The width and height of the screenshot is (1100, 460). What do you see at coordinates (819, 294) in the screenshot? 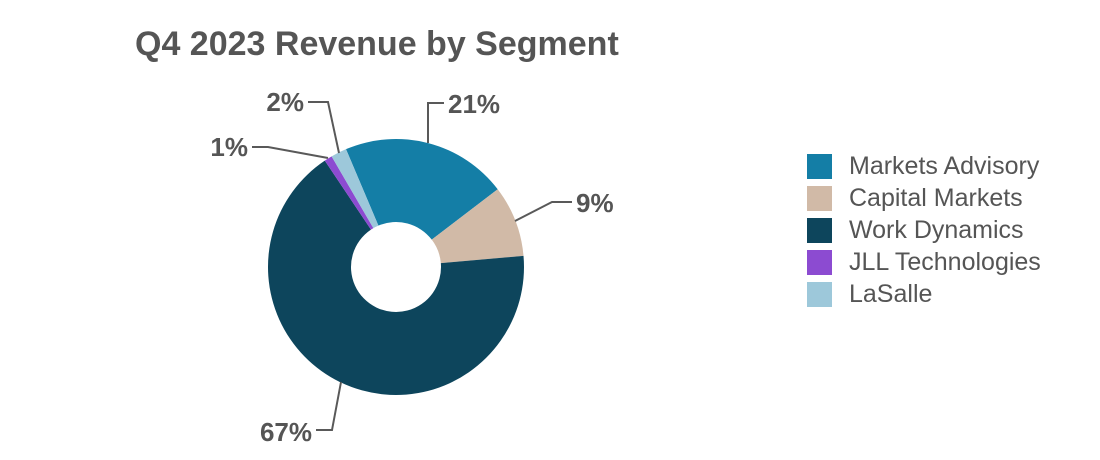
I see `legend-swatch-lasalle` at bounding box center [819, 294].